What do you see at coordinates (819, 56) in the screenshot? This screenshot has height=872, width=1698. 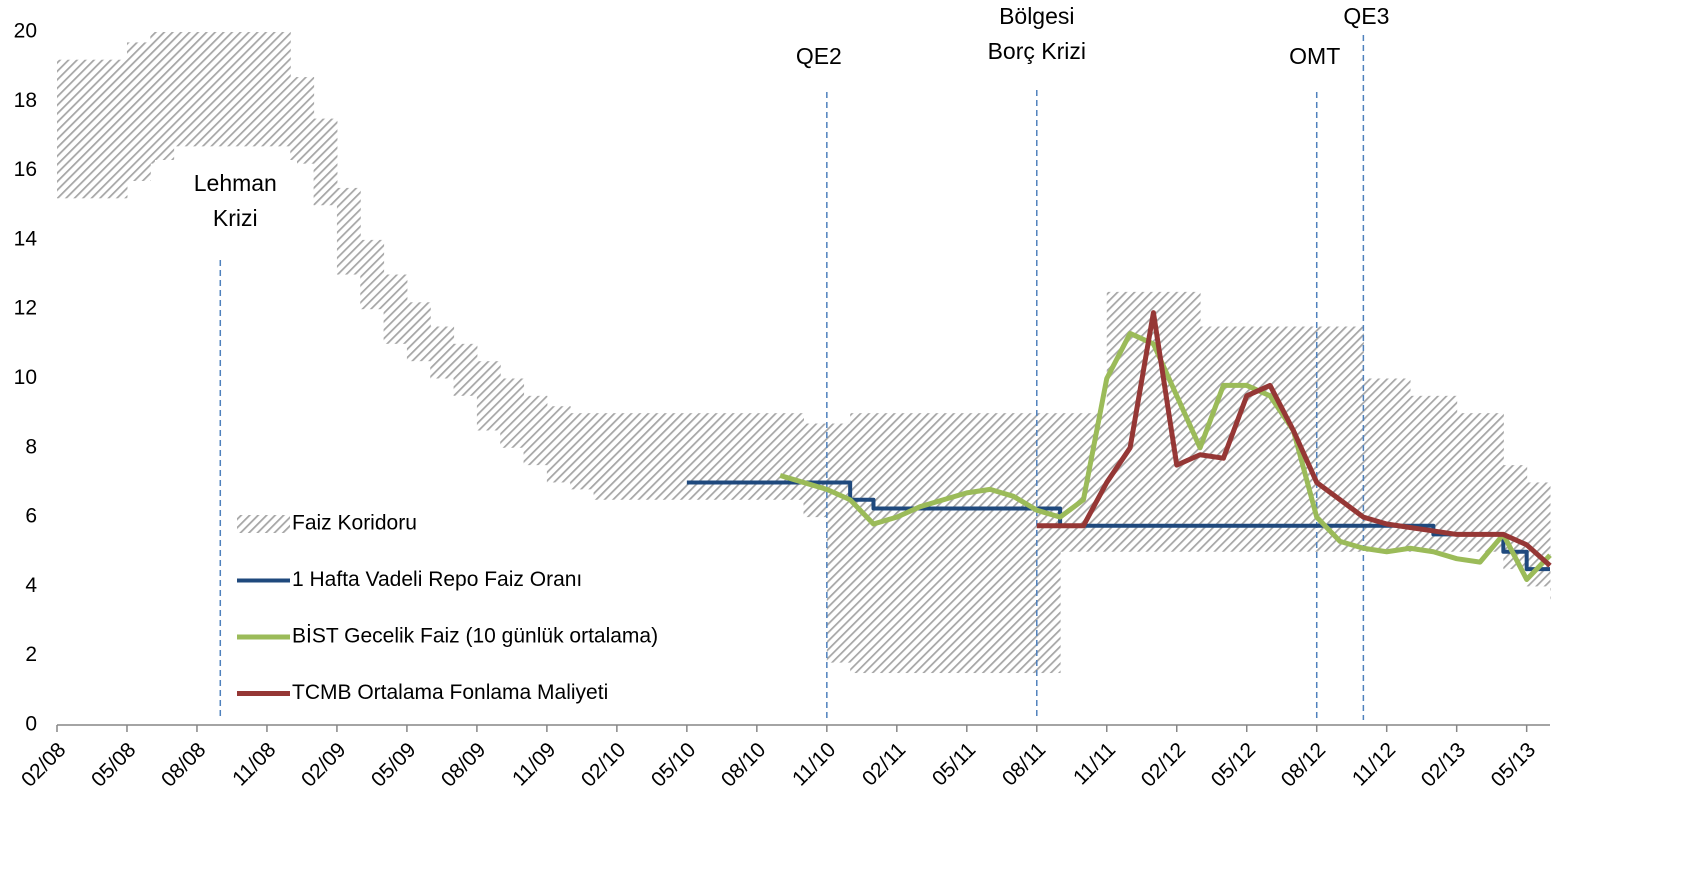 I see `annotation-label: QE2` at bounding box center [819, 56].